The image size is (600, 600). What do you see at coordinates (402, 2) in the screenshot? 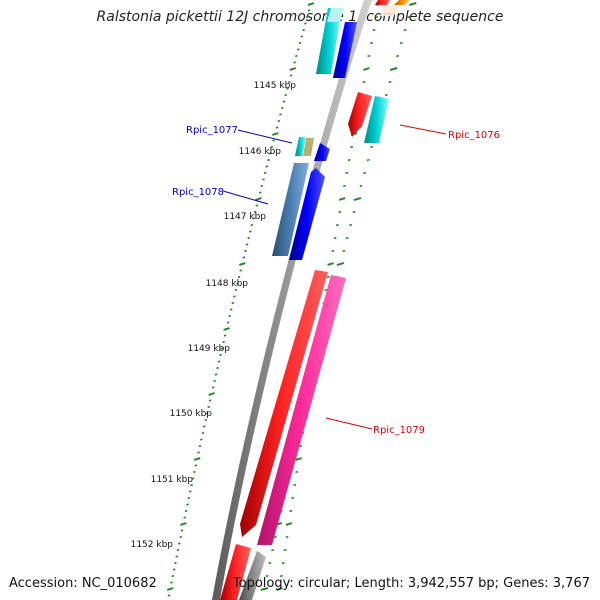
I see `gene-top-orange` at bounding box center [402, 2].